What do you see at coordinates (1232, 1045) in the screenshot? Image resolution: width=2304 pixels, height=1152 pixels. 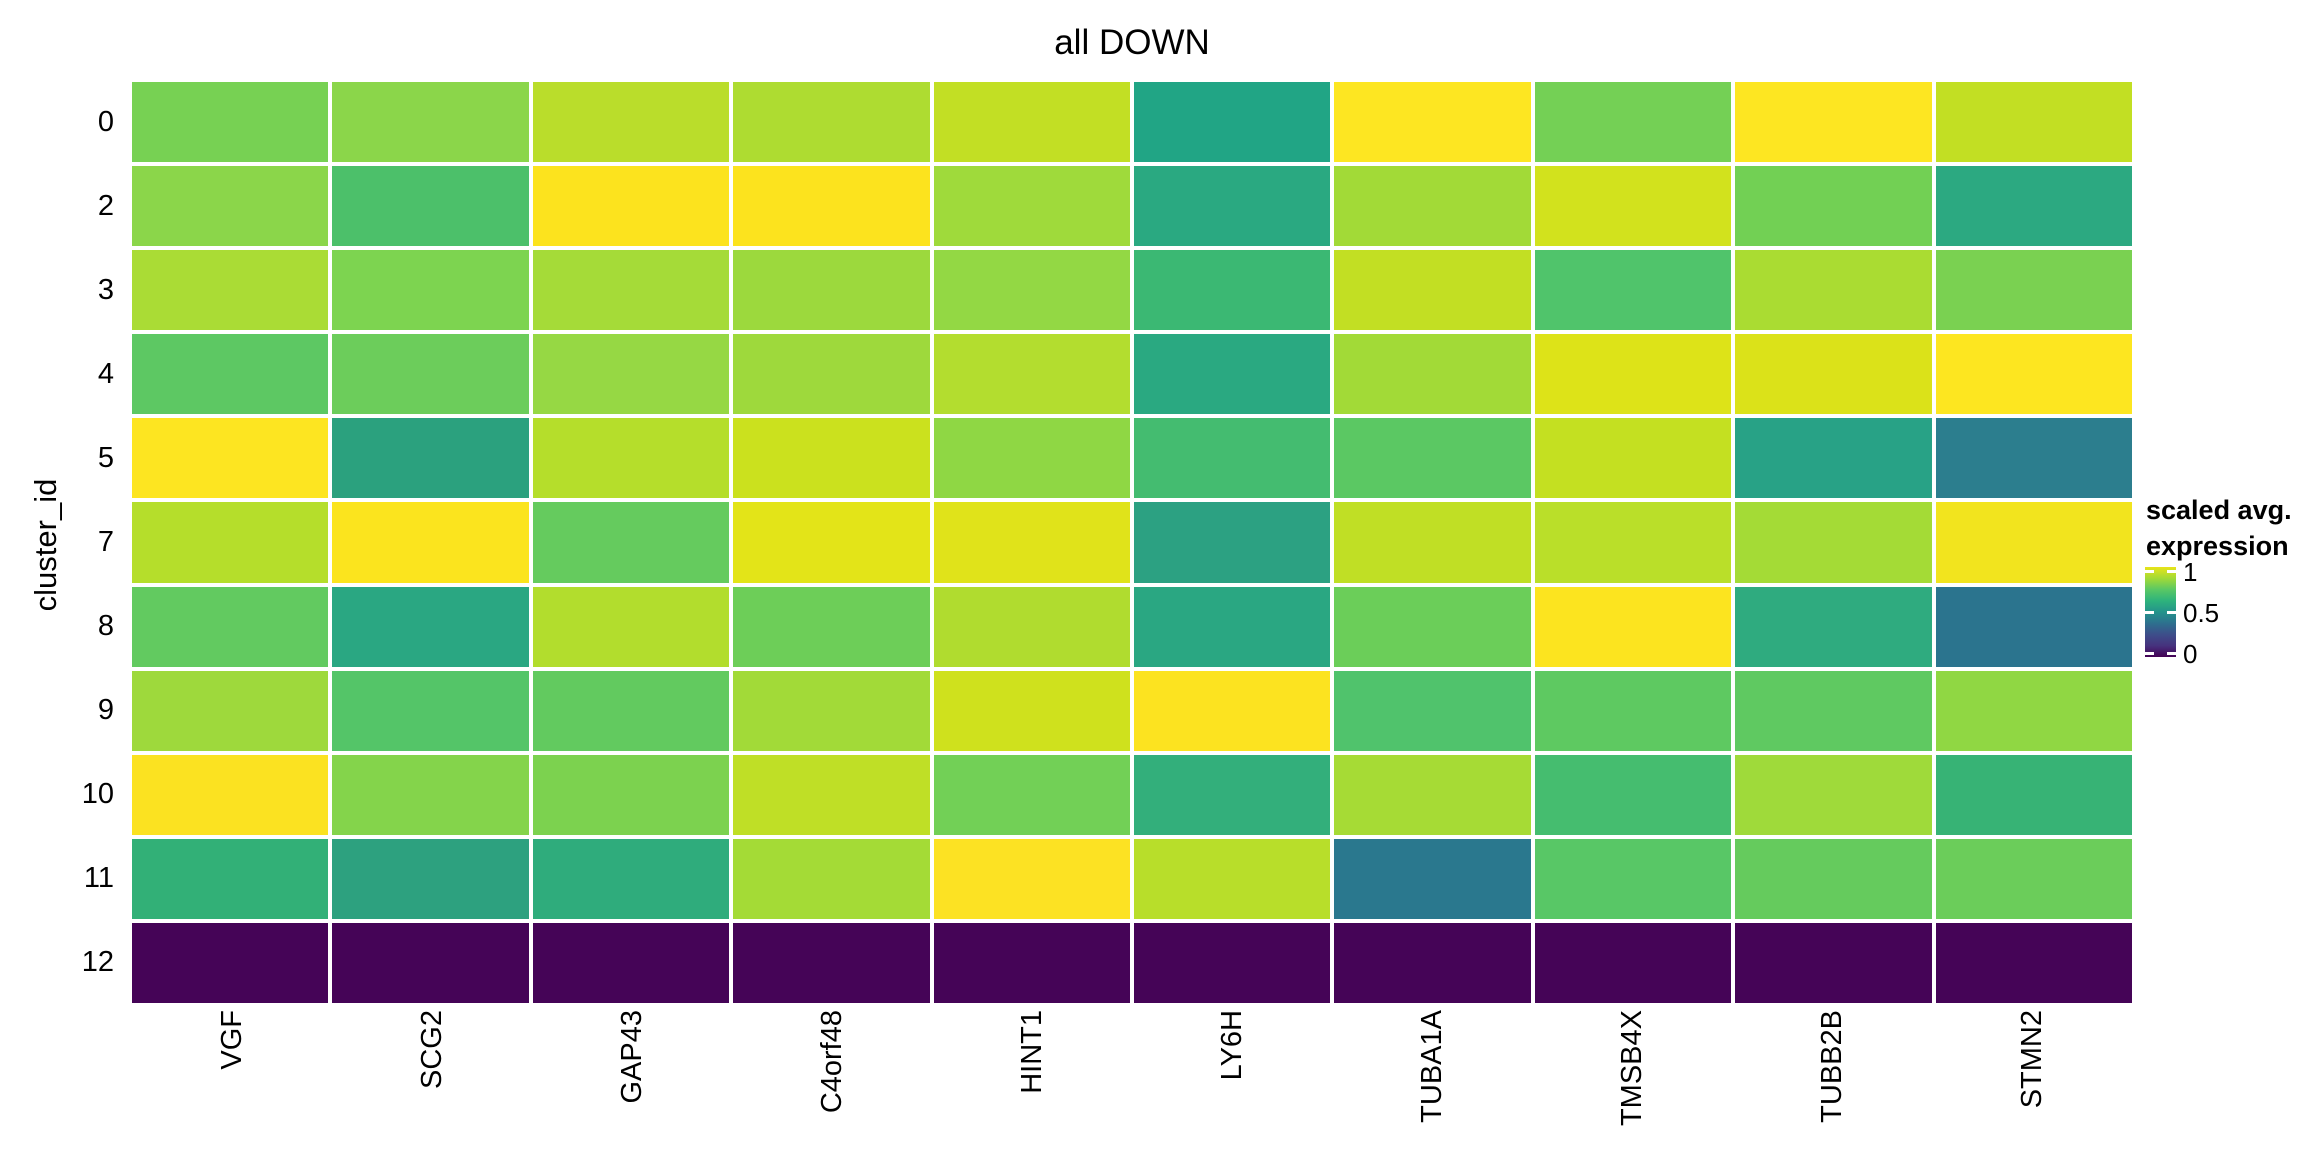 I see `x-tick-label: LY6H` at bounding box center [1232, 1045].